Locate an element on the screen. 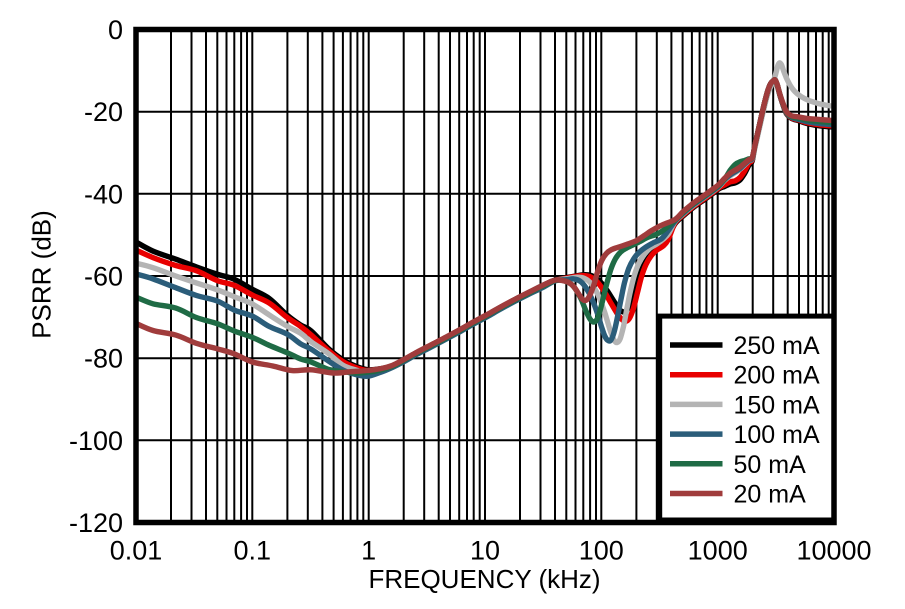  svg-text: -100 is located at coordinates (96, 441).